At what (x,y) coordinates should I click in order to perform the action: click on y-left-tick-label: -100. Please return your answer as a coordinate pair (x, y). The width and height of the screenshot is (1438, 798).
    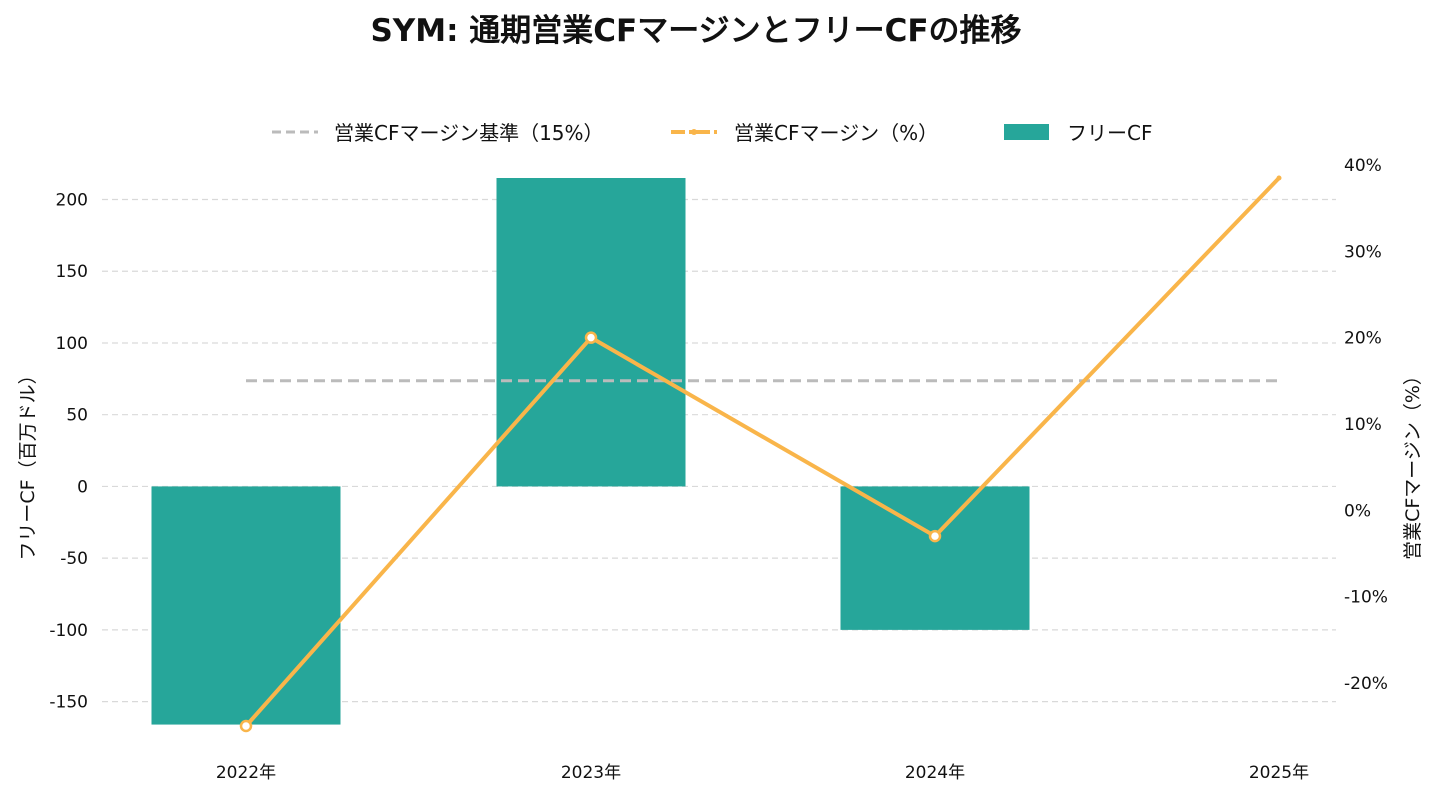
    Looking at the image, I should click on (68, 631).